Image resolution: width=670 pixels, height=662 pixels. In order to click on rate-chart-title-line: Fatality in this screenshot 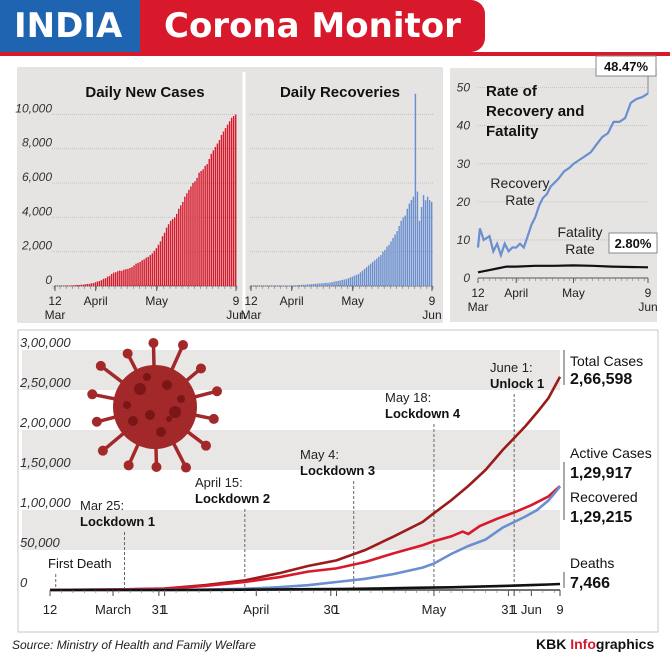, I will do `click(512, 131)`.